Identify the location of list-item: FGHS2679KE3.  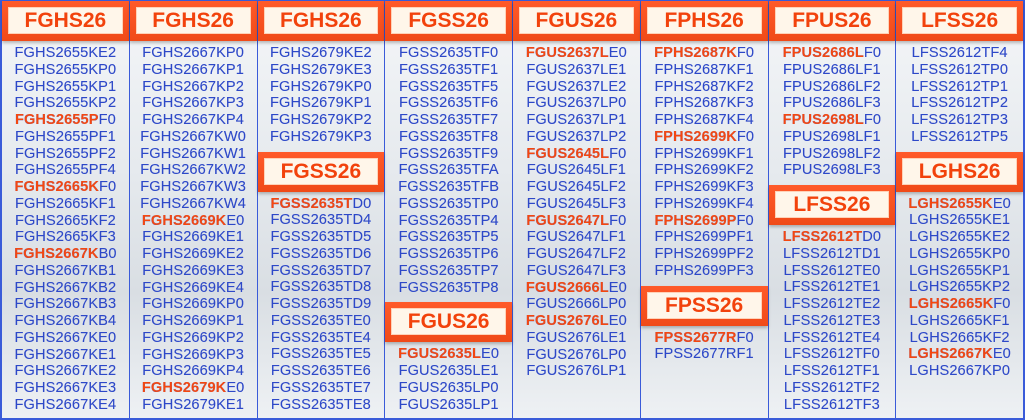
(321, 69).